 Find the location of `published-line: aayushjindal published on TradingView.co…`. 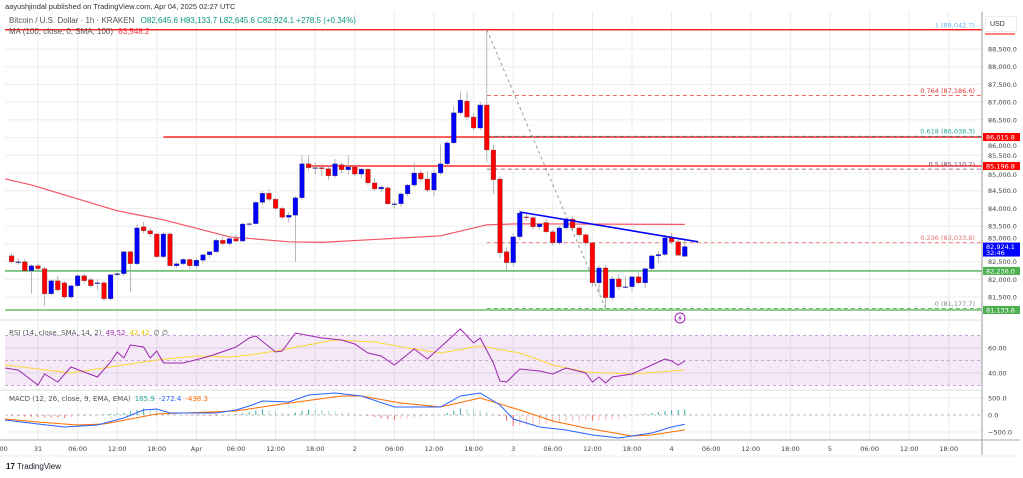

published-line: aayushjindal published on TradingView.co… is located at coordinates (120, 6).